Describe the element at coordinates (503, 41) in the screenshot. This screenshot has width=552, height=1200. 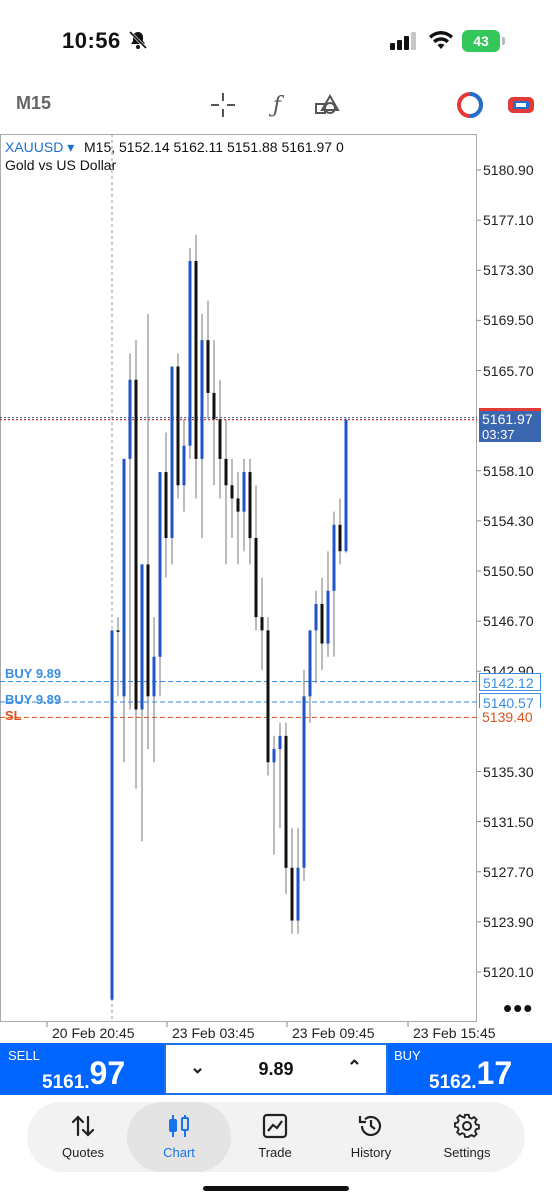
I see `battery-cap` at that location.